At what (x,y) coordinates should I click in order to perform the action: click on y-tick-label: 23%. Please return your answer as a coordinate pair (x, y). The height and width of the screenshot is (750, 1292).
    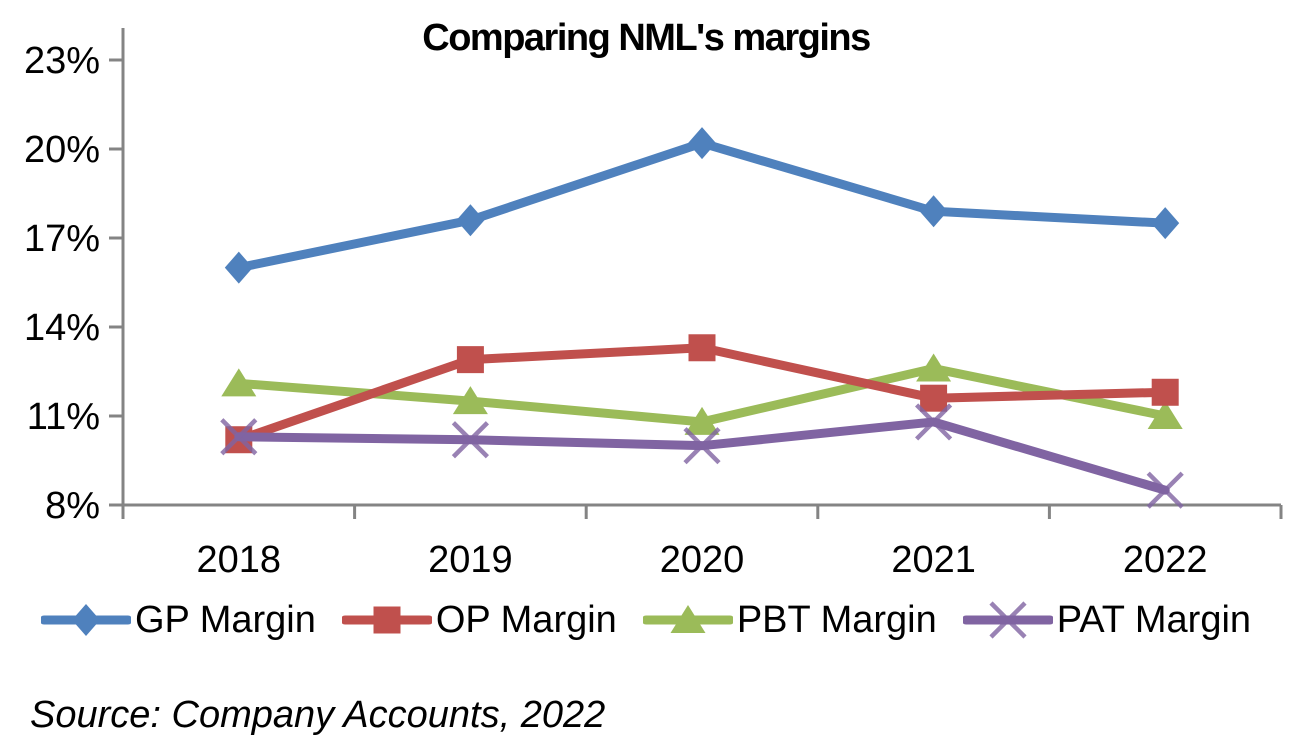
    Looking at the image, I should click on (62, 61).